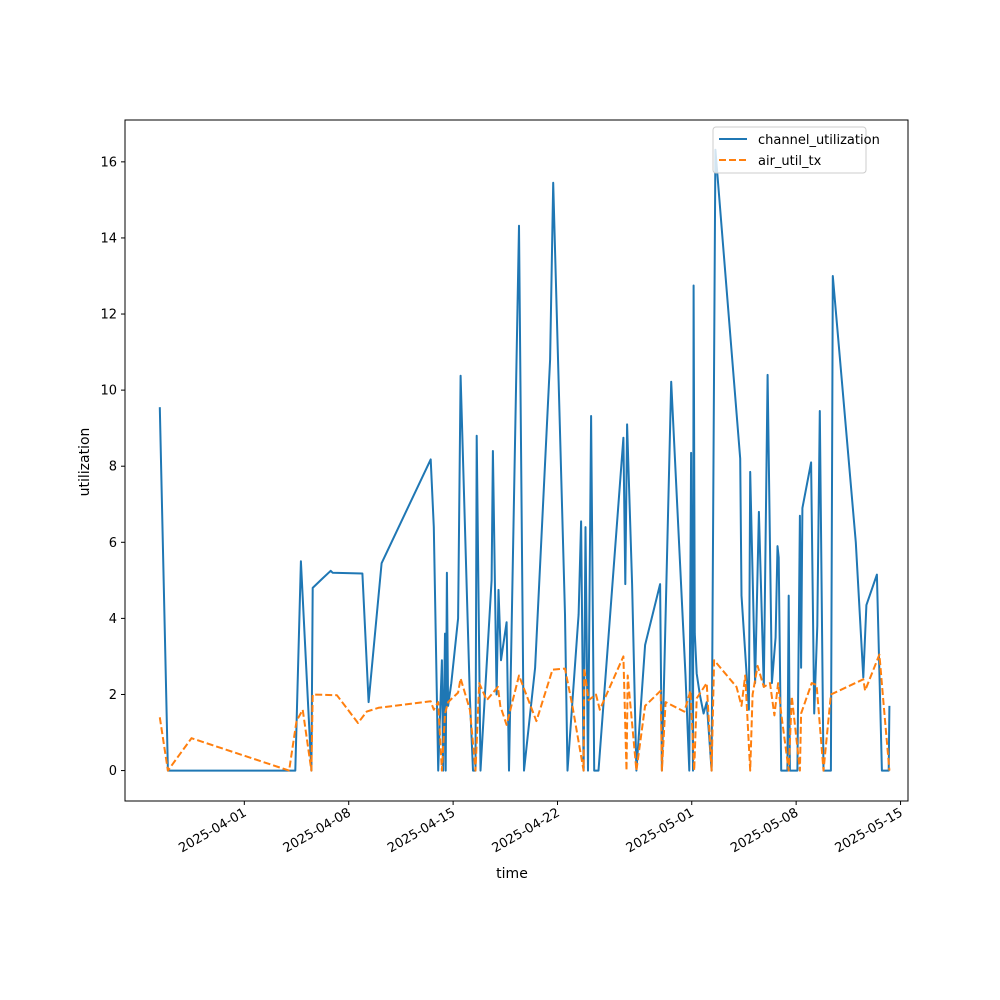 This screenshot has height=1000, width=1000. I want to click on legend: channel_utilization air_util_tx, so click(796, 150).